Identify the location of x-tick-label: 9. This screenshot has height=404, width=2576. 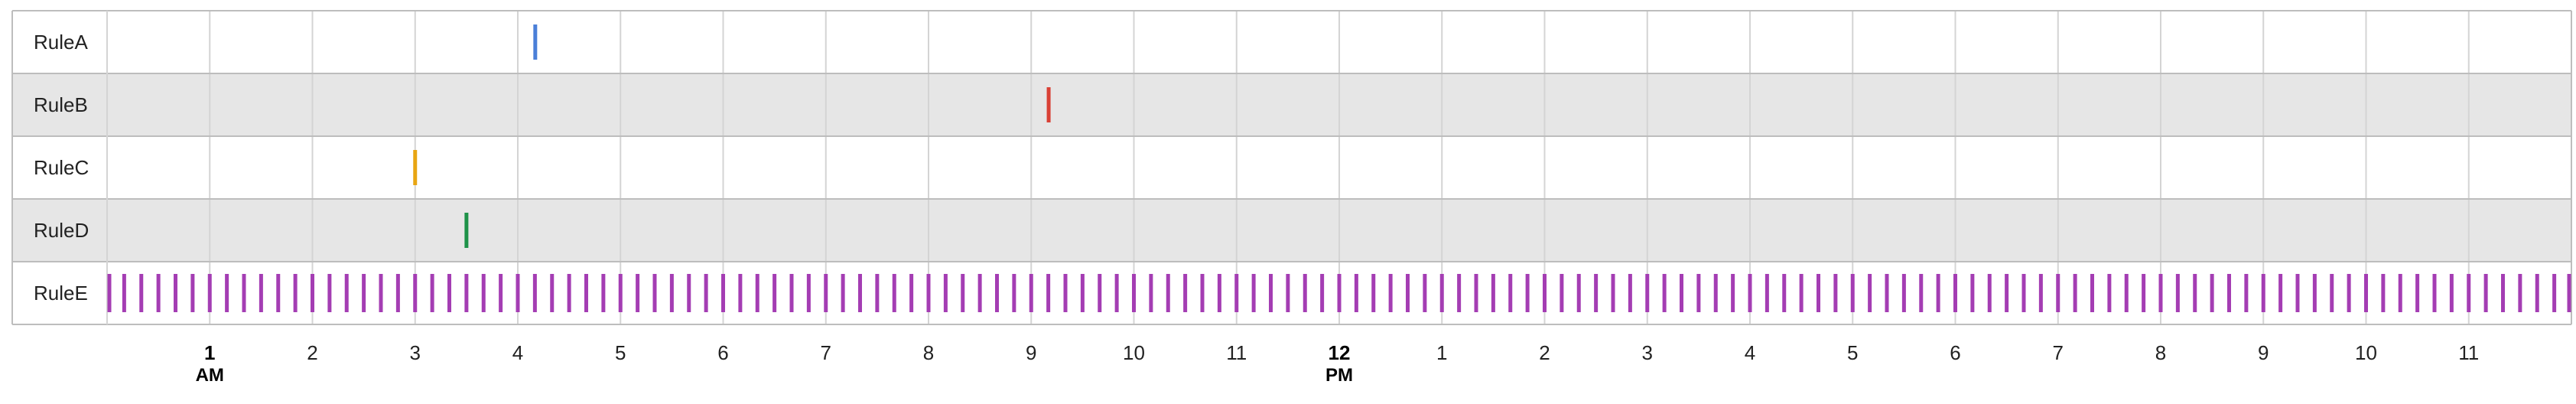
(2263, 352).